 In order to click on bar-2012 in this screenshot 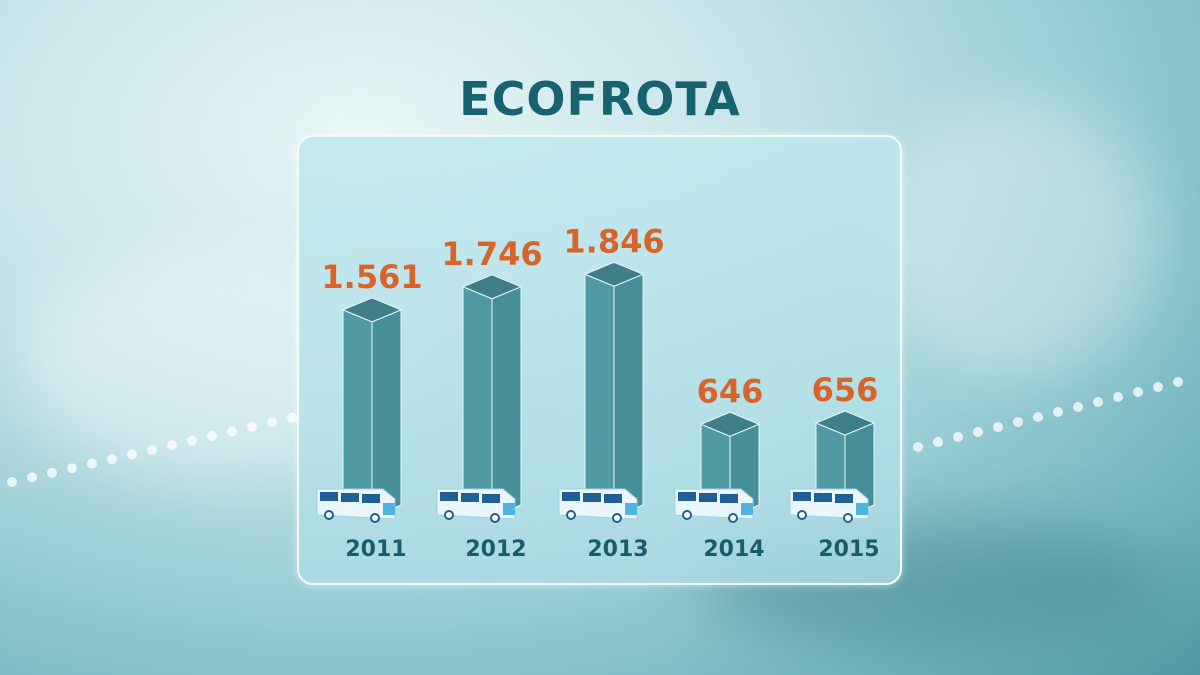, I will do `click(492, 396)`.